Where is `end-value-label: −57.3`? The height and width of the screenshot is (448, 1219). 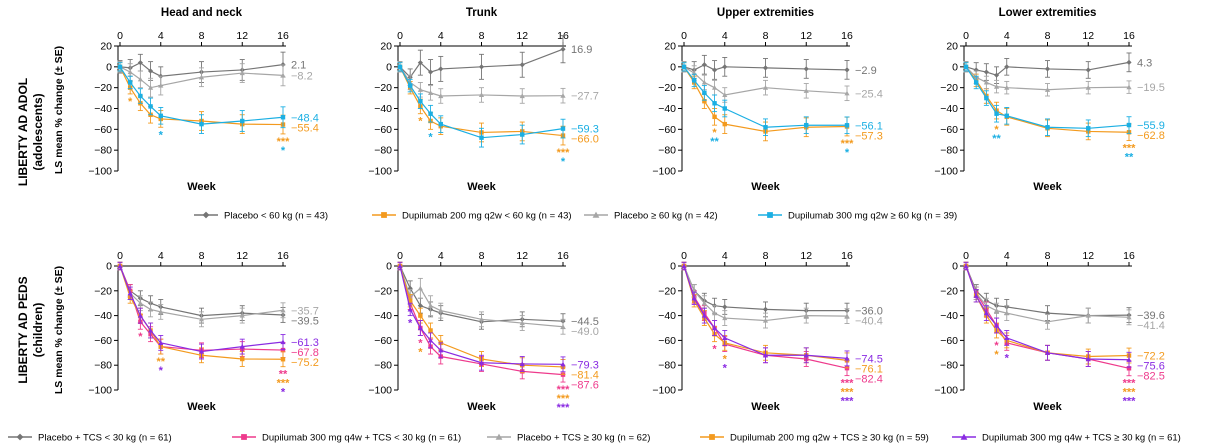 end-value-label: −57.3 is located at coordinates (869, 136).